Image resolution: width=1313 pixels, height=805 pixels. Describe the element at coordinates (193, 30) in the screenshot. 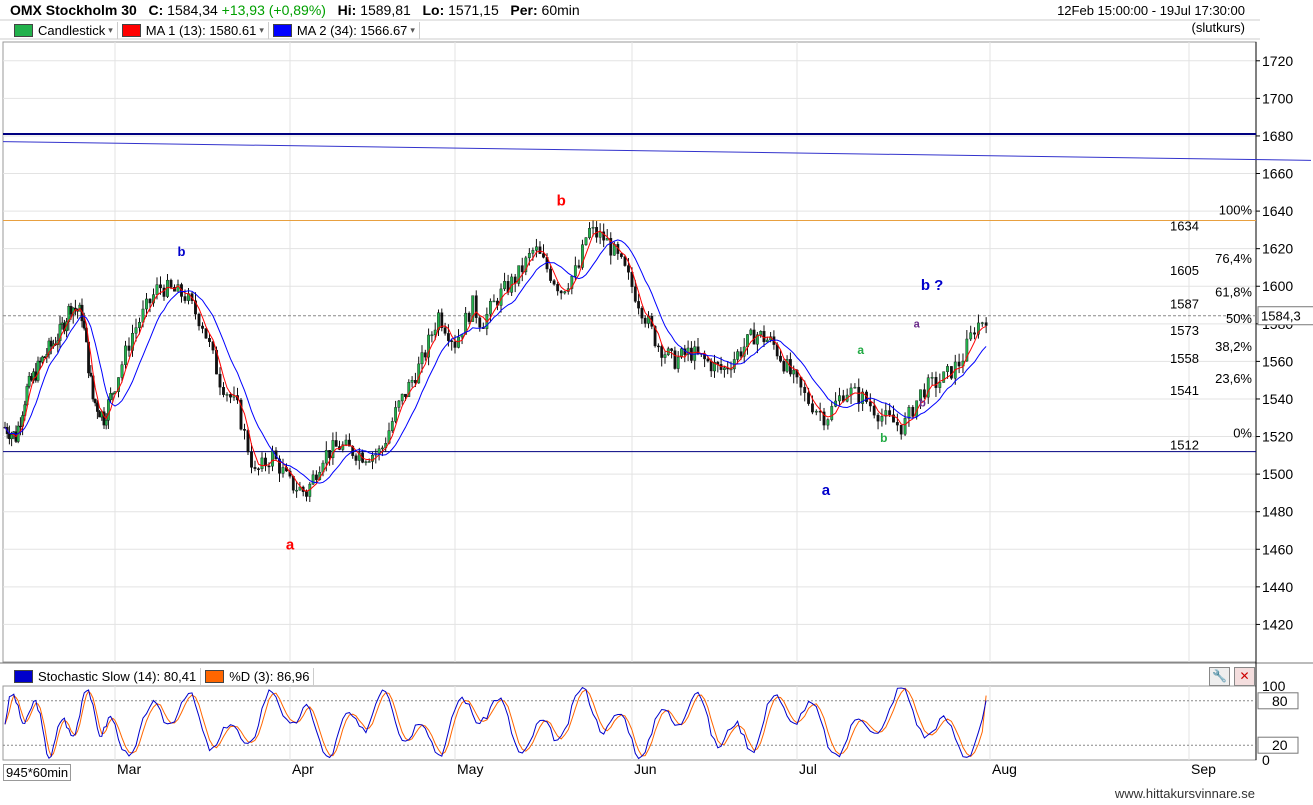

I see `legend-ma1: MA 1 (13): 1580.61 ▾` at that location.